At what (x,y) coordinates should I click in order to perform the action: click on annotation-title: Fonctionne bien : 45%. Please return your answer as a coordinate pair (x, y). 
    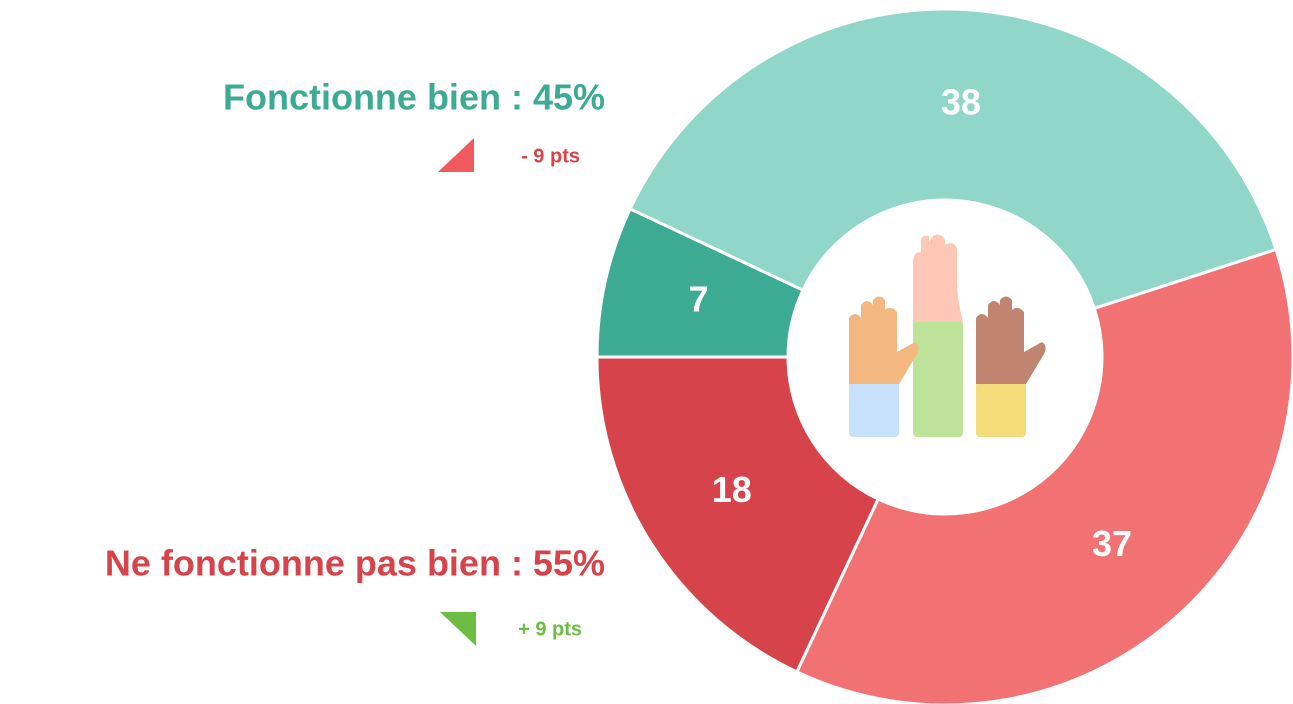
    Looking at the image, I should click on (414, 97).